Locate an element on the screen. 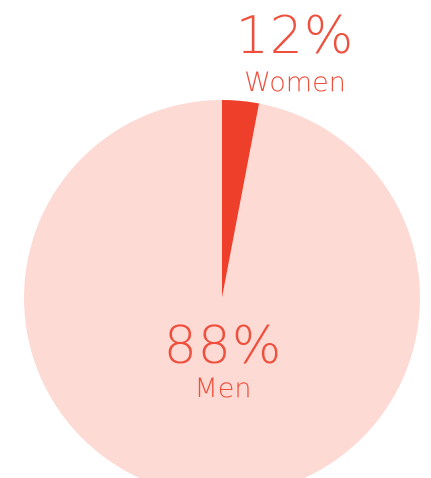 The height and width of the screenshot is (478, 431). women-category-label: Women is located at coordinates (295, 82).